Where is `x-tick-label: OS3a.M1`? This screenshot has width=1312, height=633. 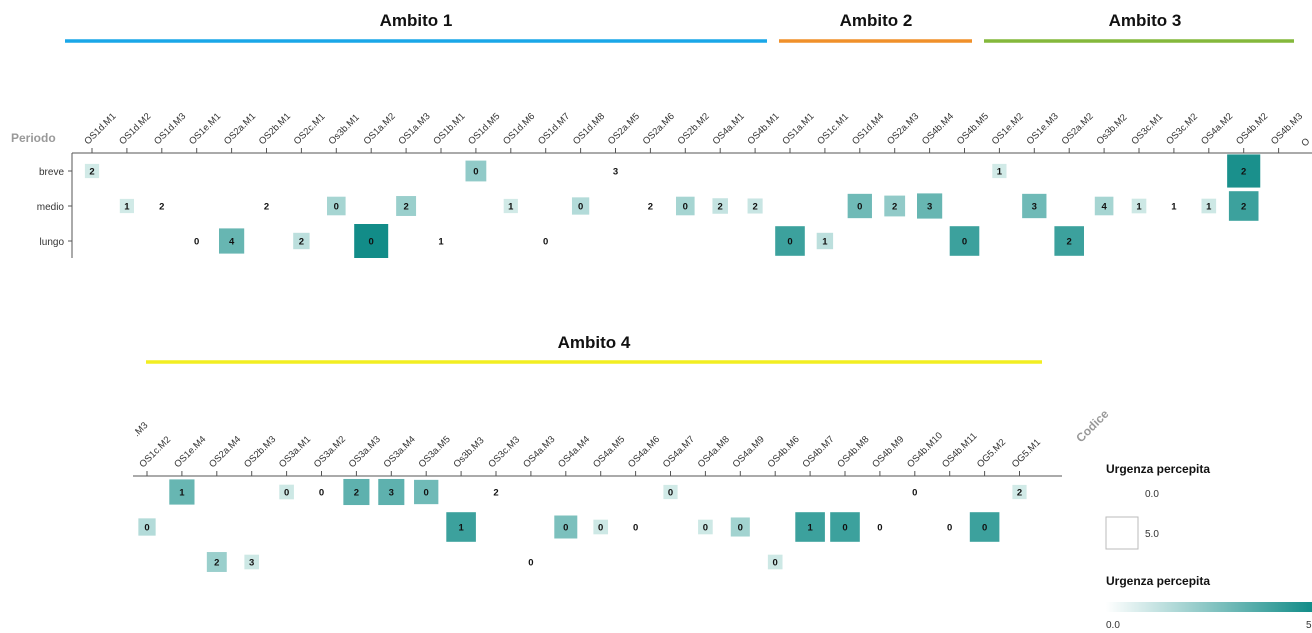
x-tick-label: OS3a.M1 is located at coordinates (295, 452).